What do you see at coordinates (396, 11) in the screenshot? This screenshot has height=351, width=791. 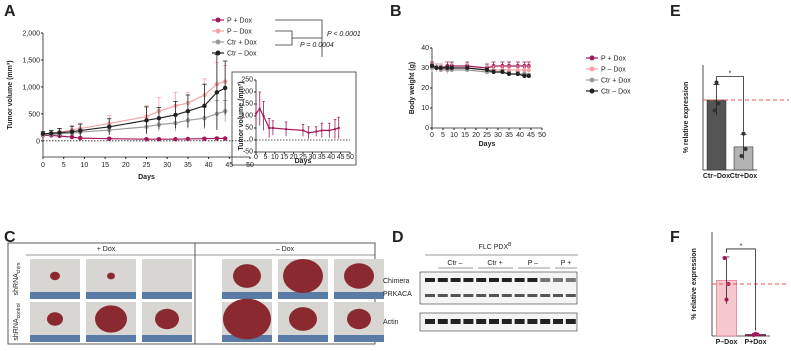 I see `panel-label: B` at bounding box center [396, 11].